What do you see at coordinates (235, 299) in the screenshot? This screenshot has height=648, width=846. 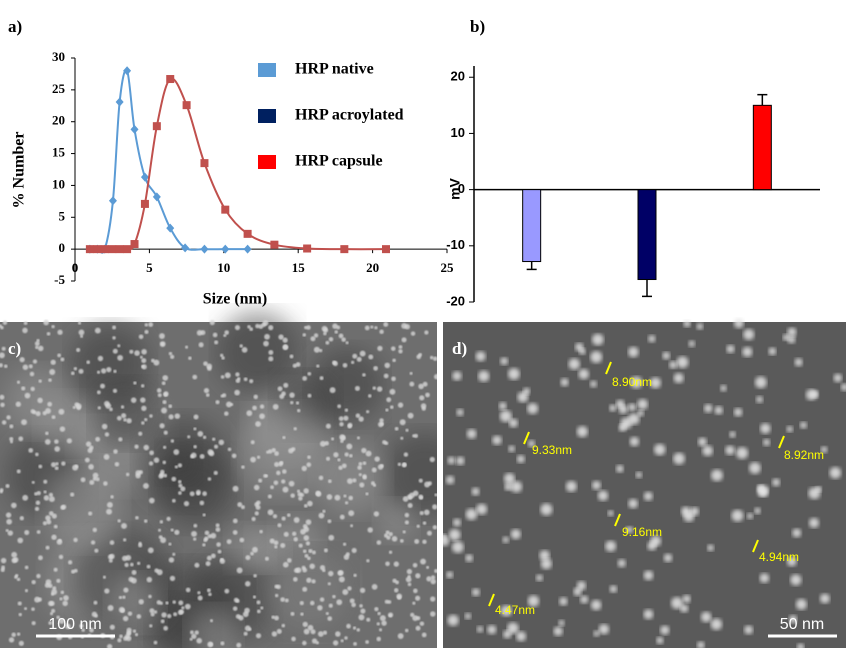 I see `x-axis-title: Size (nm)` at bounding box center [235, 299].